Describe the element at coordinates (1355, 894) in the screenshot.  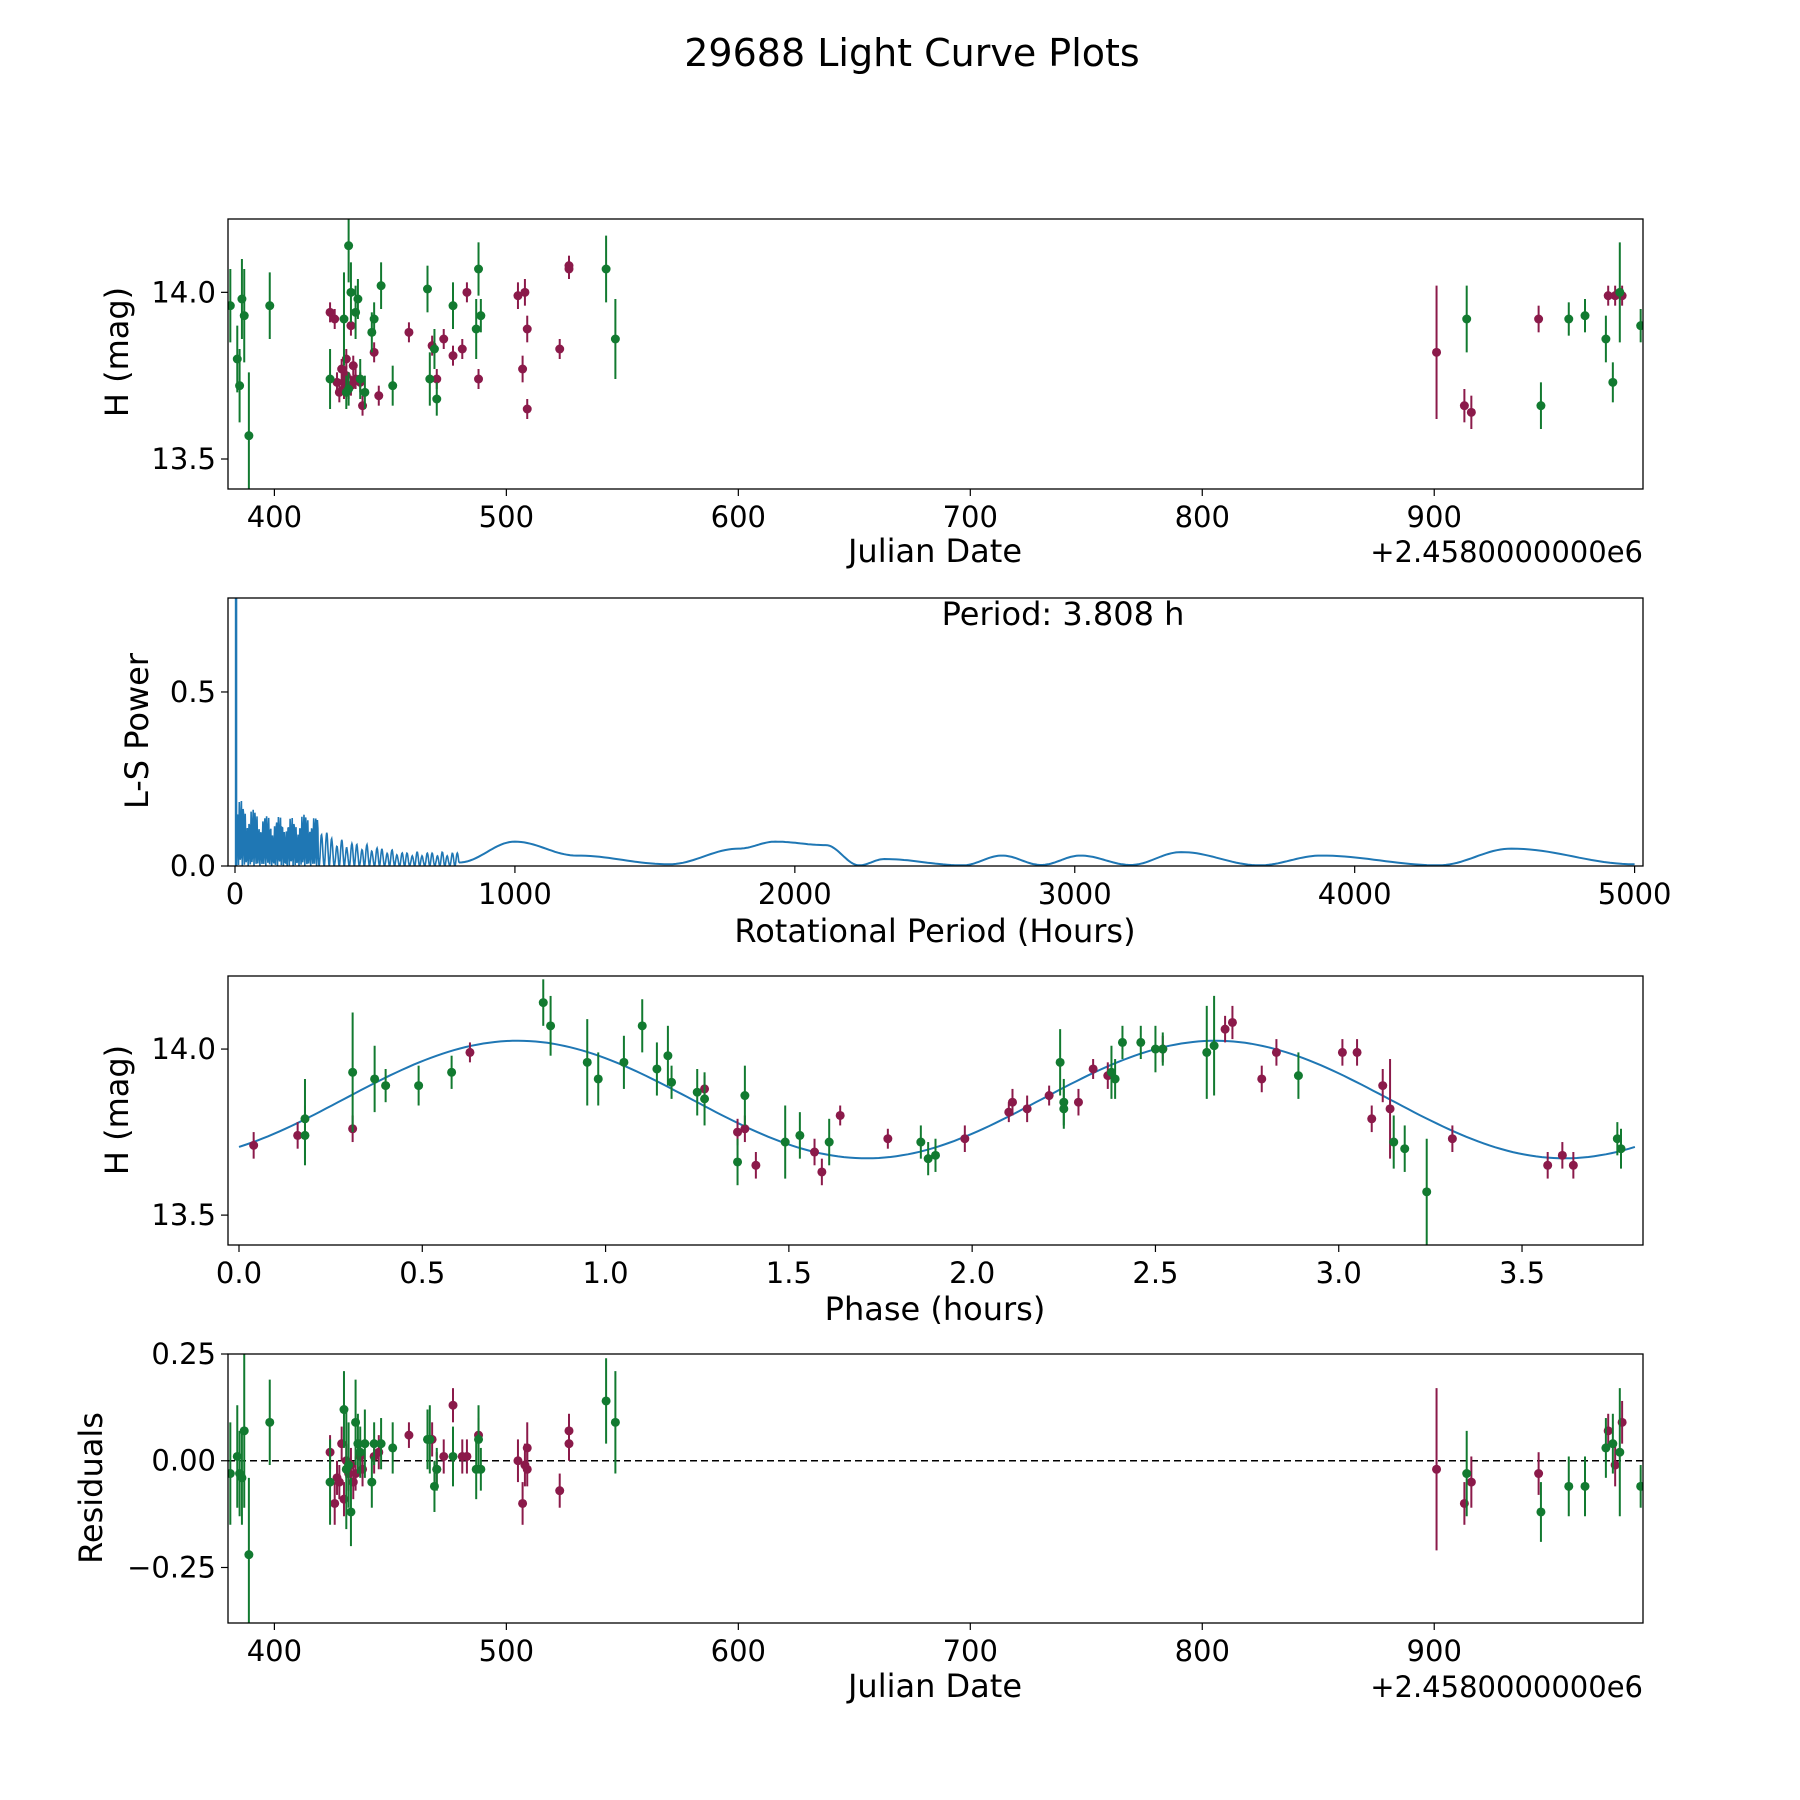
I see `ls-xtick-label: 4000` at that location.